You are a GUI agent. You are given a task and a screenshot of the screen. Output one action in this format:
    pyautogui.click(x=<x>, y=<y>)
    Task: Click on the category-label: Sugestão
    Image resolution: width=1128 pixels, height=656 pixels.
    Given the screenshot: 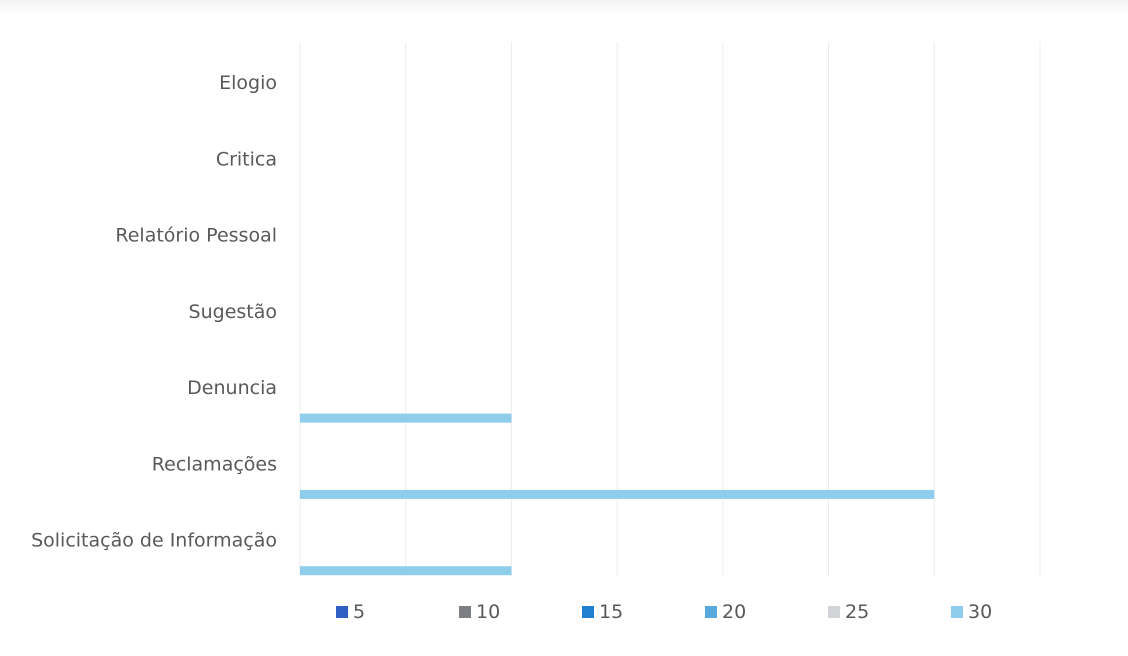 What is the action you would take?
    pyautogui.click(x=233, y=312)
    